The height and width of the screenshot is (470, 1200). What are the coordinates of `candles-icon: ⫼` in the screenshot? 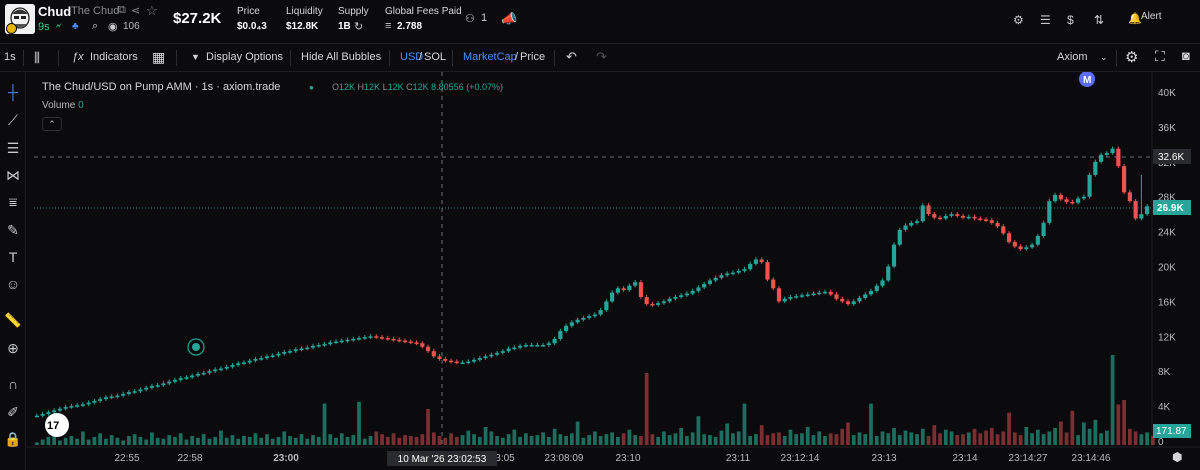 It's located at (37, 57).